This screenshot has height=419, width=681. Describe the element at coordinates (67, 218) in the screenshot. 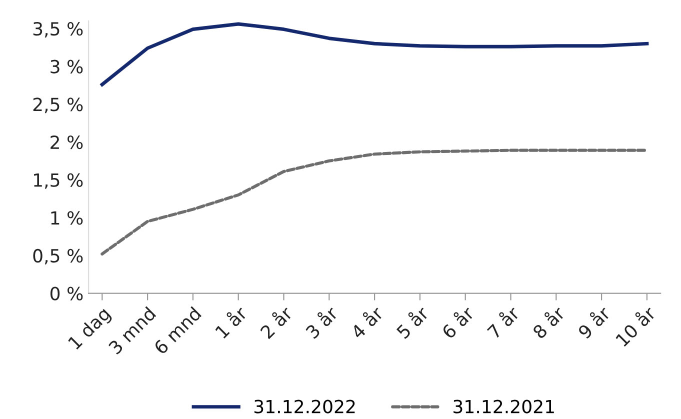

I see `y-tick-label: 1 %` at that location.